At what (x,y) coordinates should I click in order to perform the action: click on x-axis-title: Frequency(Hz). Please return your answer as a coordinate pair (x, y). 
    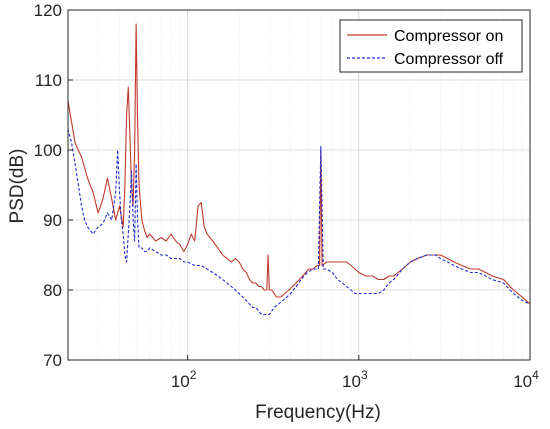
    Looking at the image, I should click on (318, 412).